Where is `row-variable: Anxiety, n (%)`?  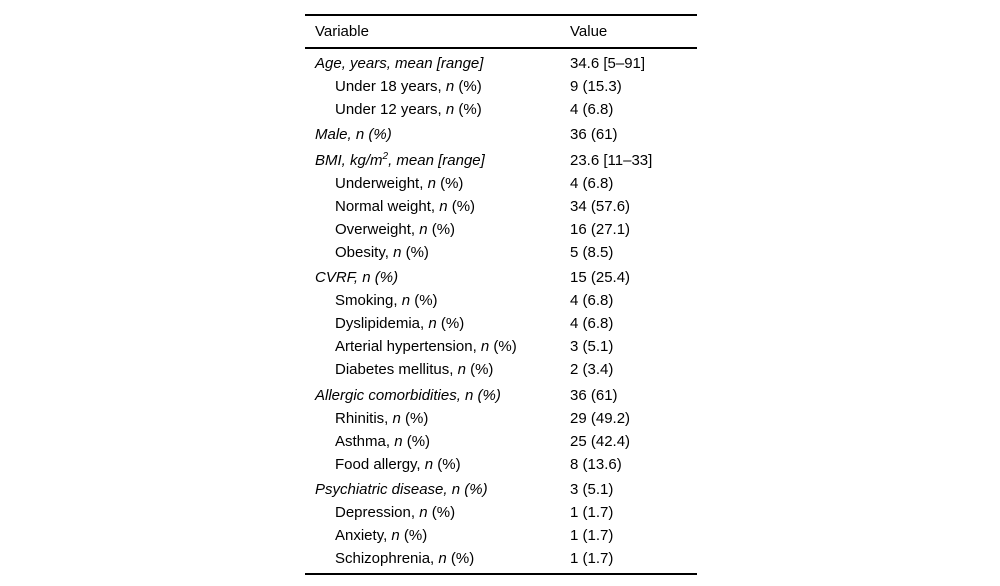 row-variable: Anxiety, n (%) is located at coordinates (381, 535).